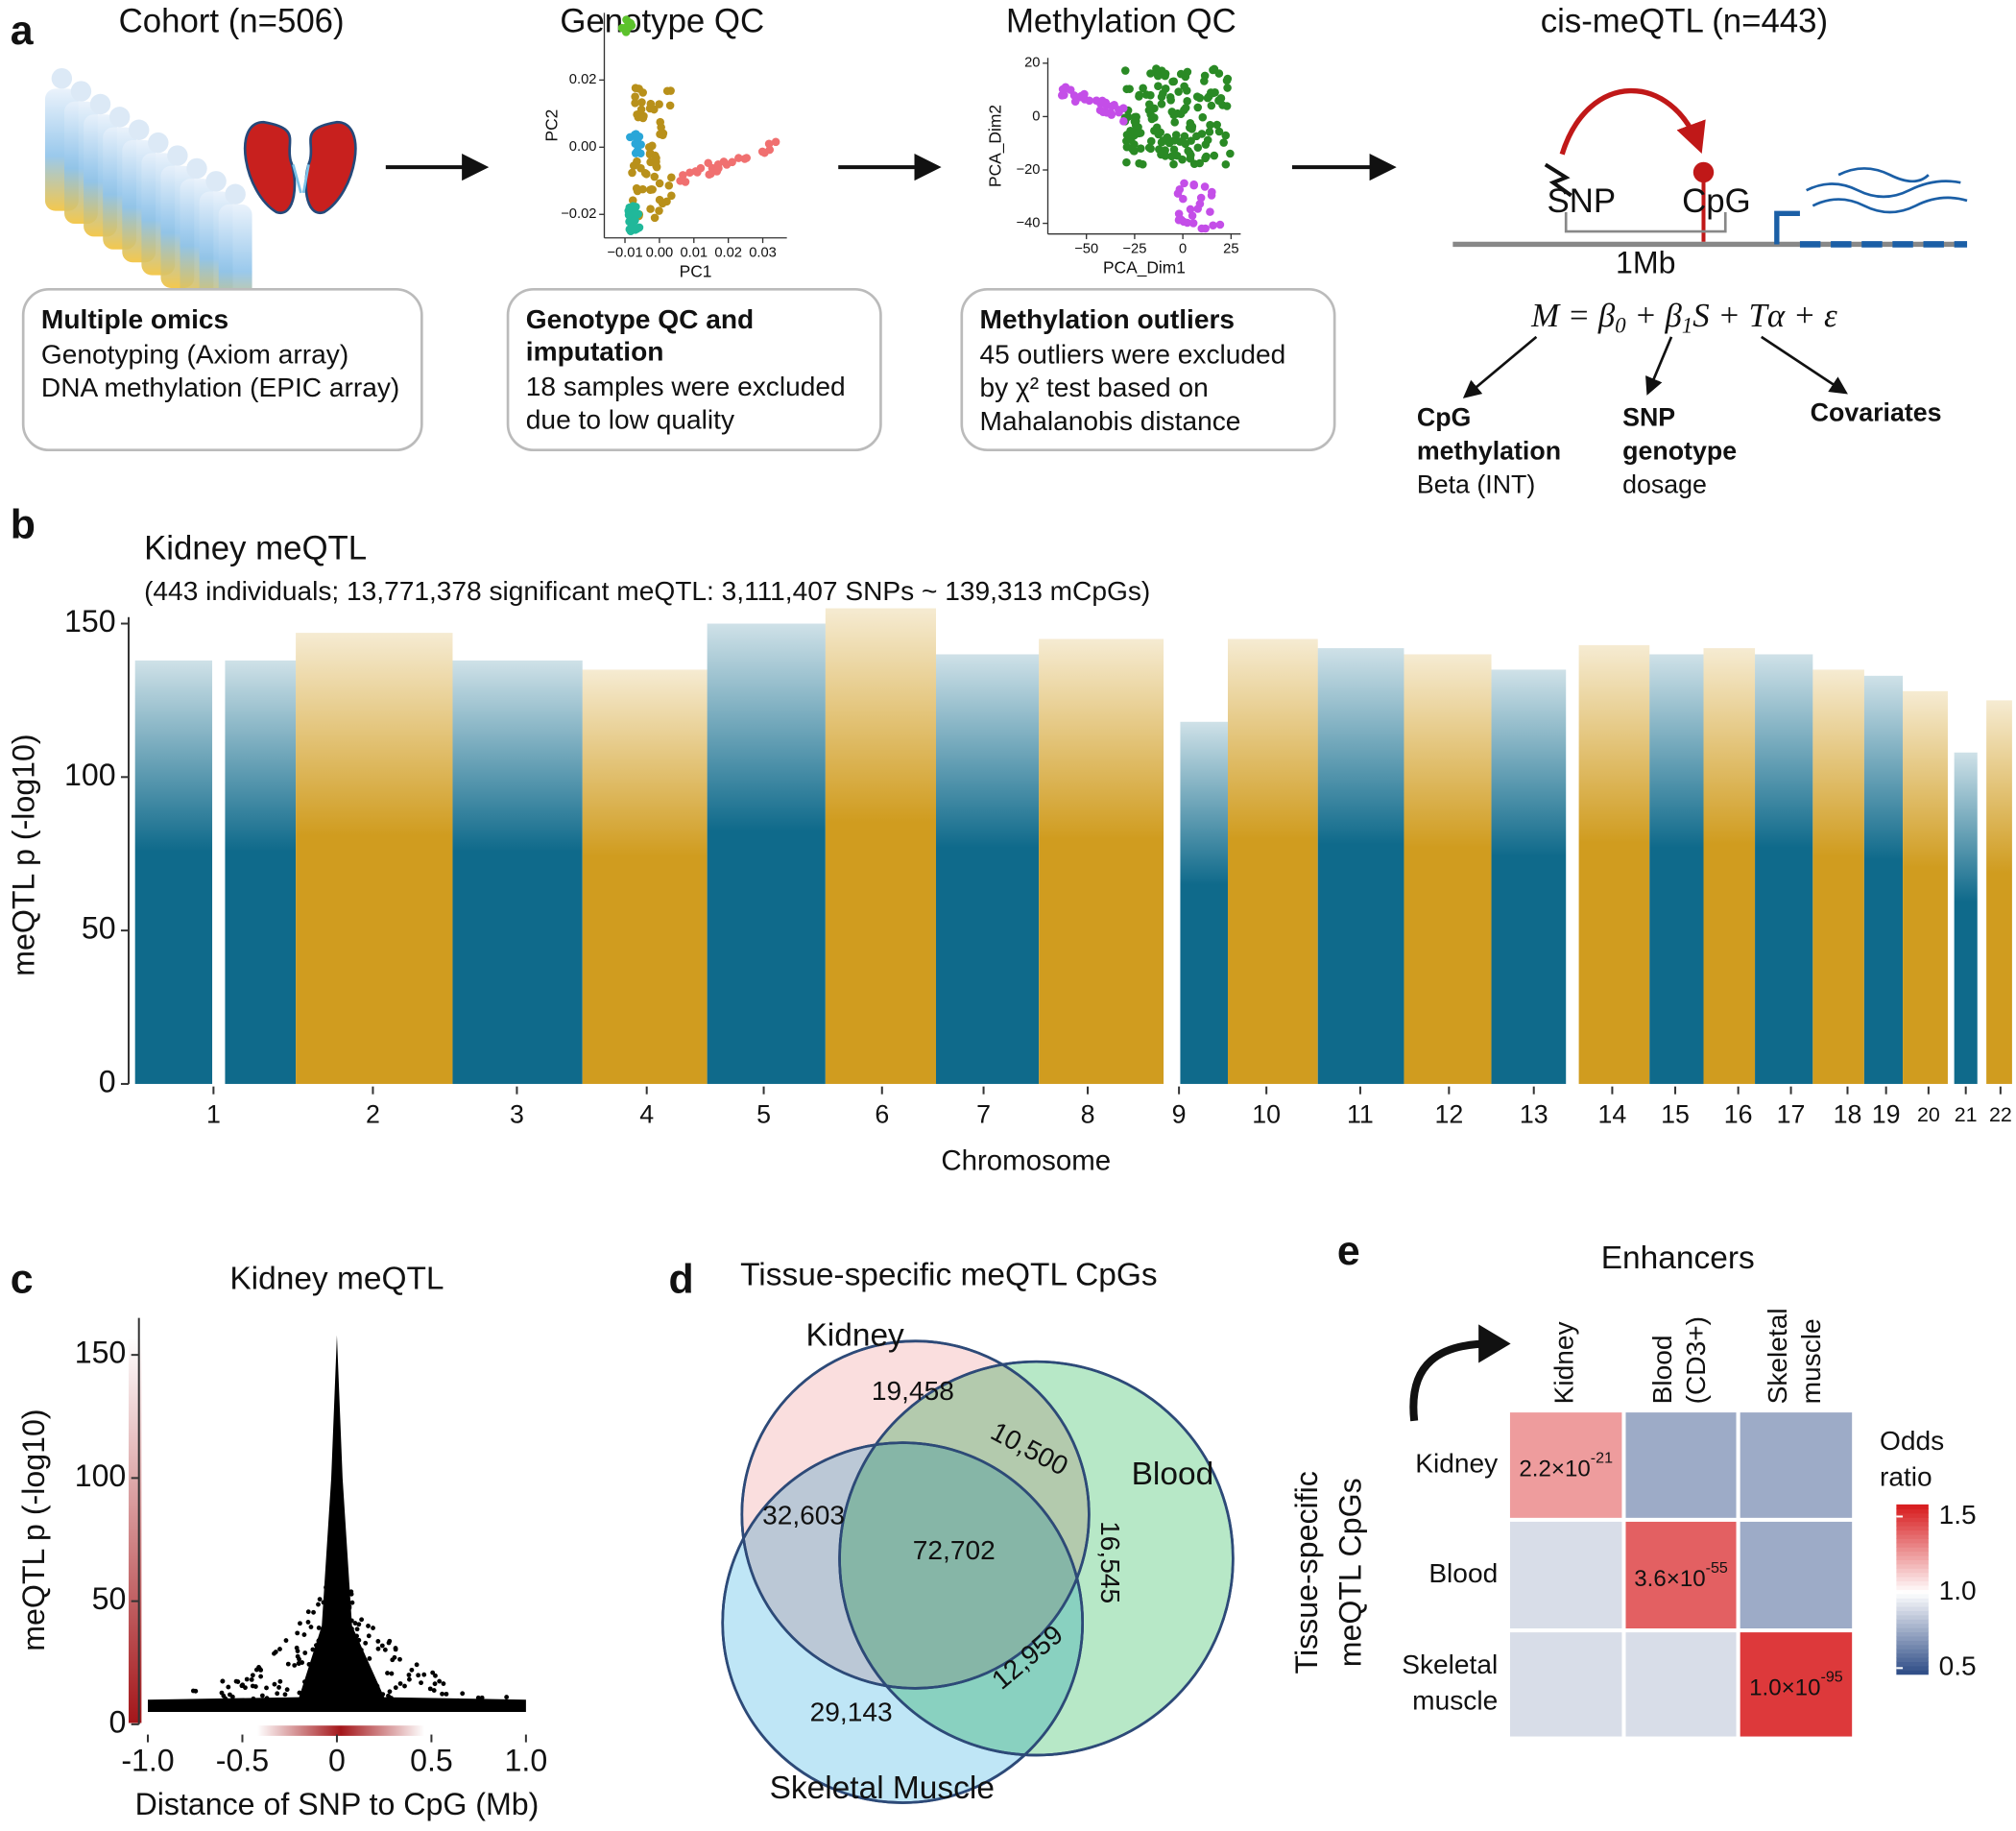 This screenshot has width=2016, height=1831. What do you see at coordinates (101, 1475) in the screenshot?
I see `y-tick-label: 100` at bounding box center [101, 1475].